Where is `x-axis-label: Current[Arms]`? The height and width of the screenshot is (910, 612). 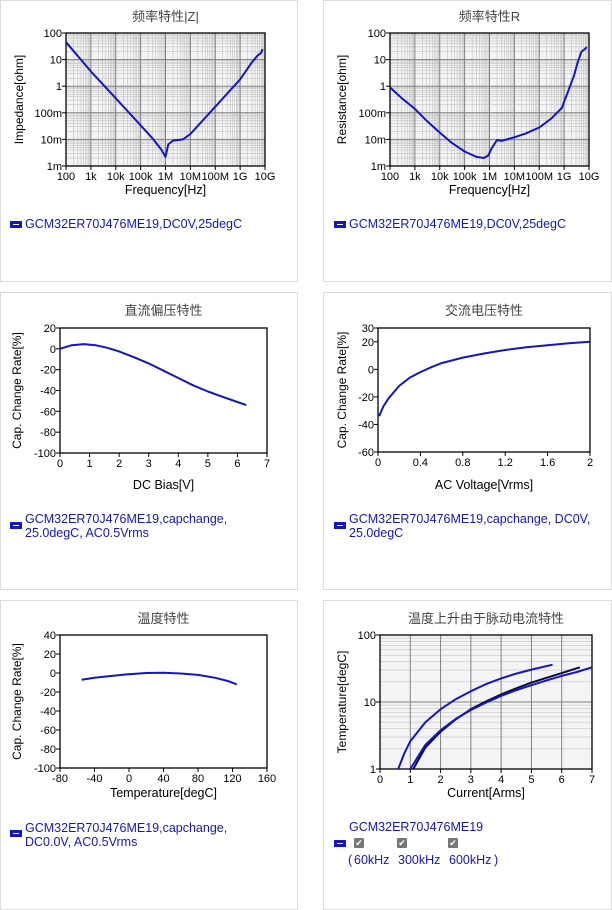 x-axis-label: Current[Arms] is located at coordinates (486, 793).